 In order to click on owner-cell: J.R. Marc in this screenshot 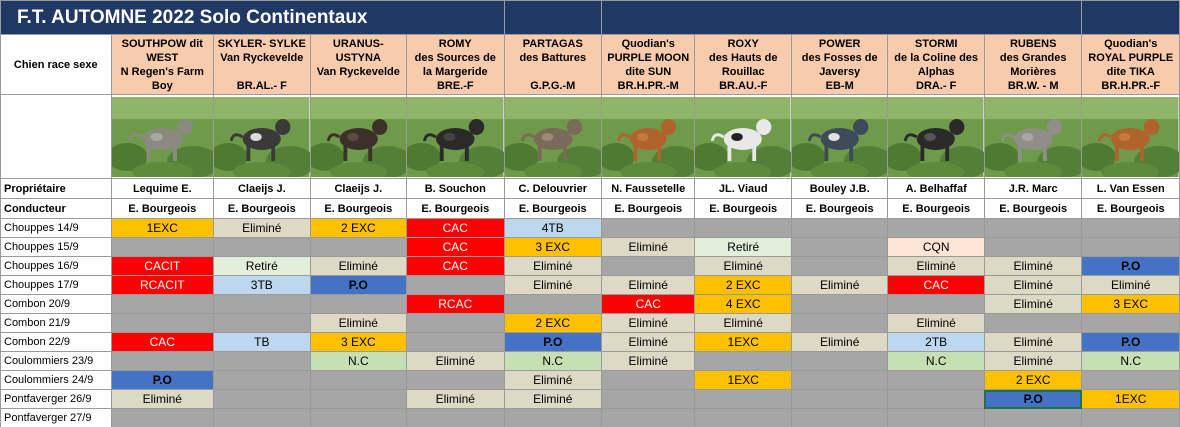, I will do `click(1033, 188)`.